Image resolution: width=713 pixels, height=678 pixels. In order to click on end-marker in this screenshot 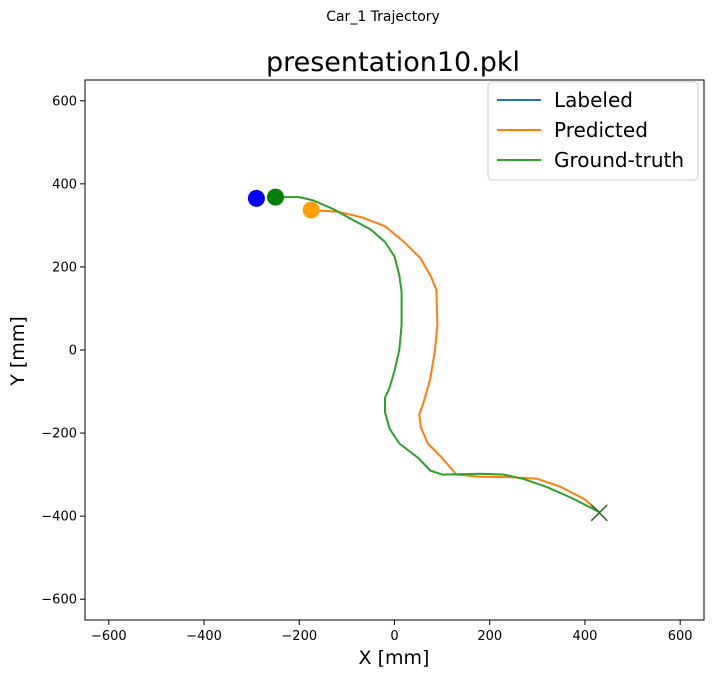, I will do `click(599, 513)`.